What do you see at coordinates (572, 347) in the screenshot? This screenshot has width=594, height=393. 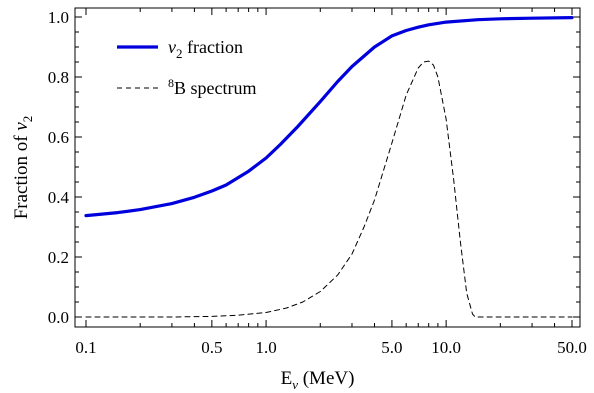 I see `x-tick-label: 50.0` at bounding box center [572, 347].